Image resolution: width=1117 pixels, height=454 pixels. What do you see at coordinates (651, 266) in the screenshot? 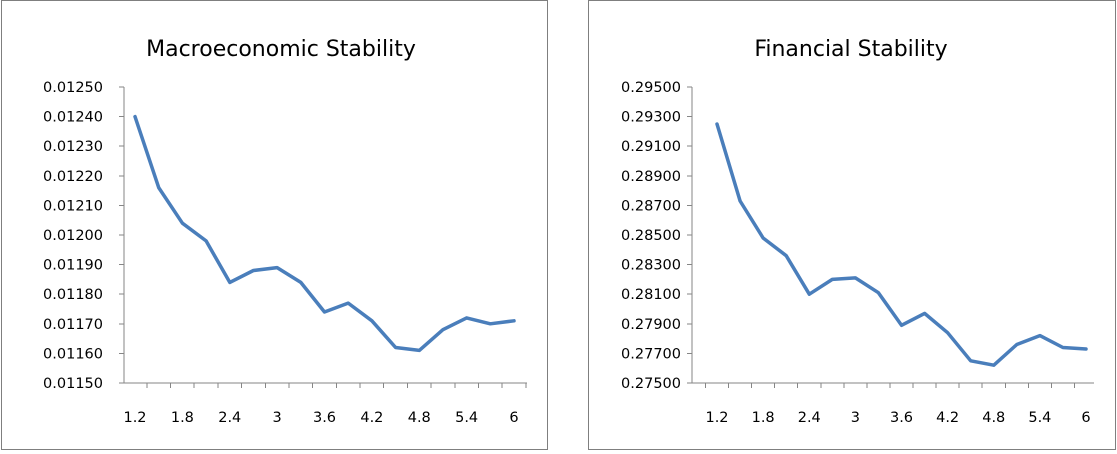
I see `financial-y-tick-label: 0.28300` at bounding box center [651, 266].